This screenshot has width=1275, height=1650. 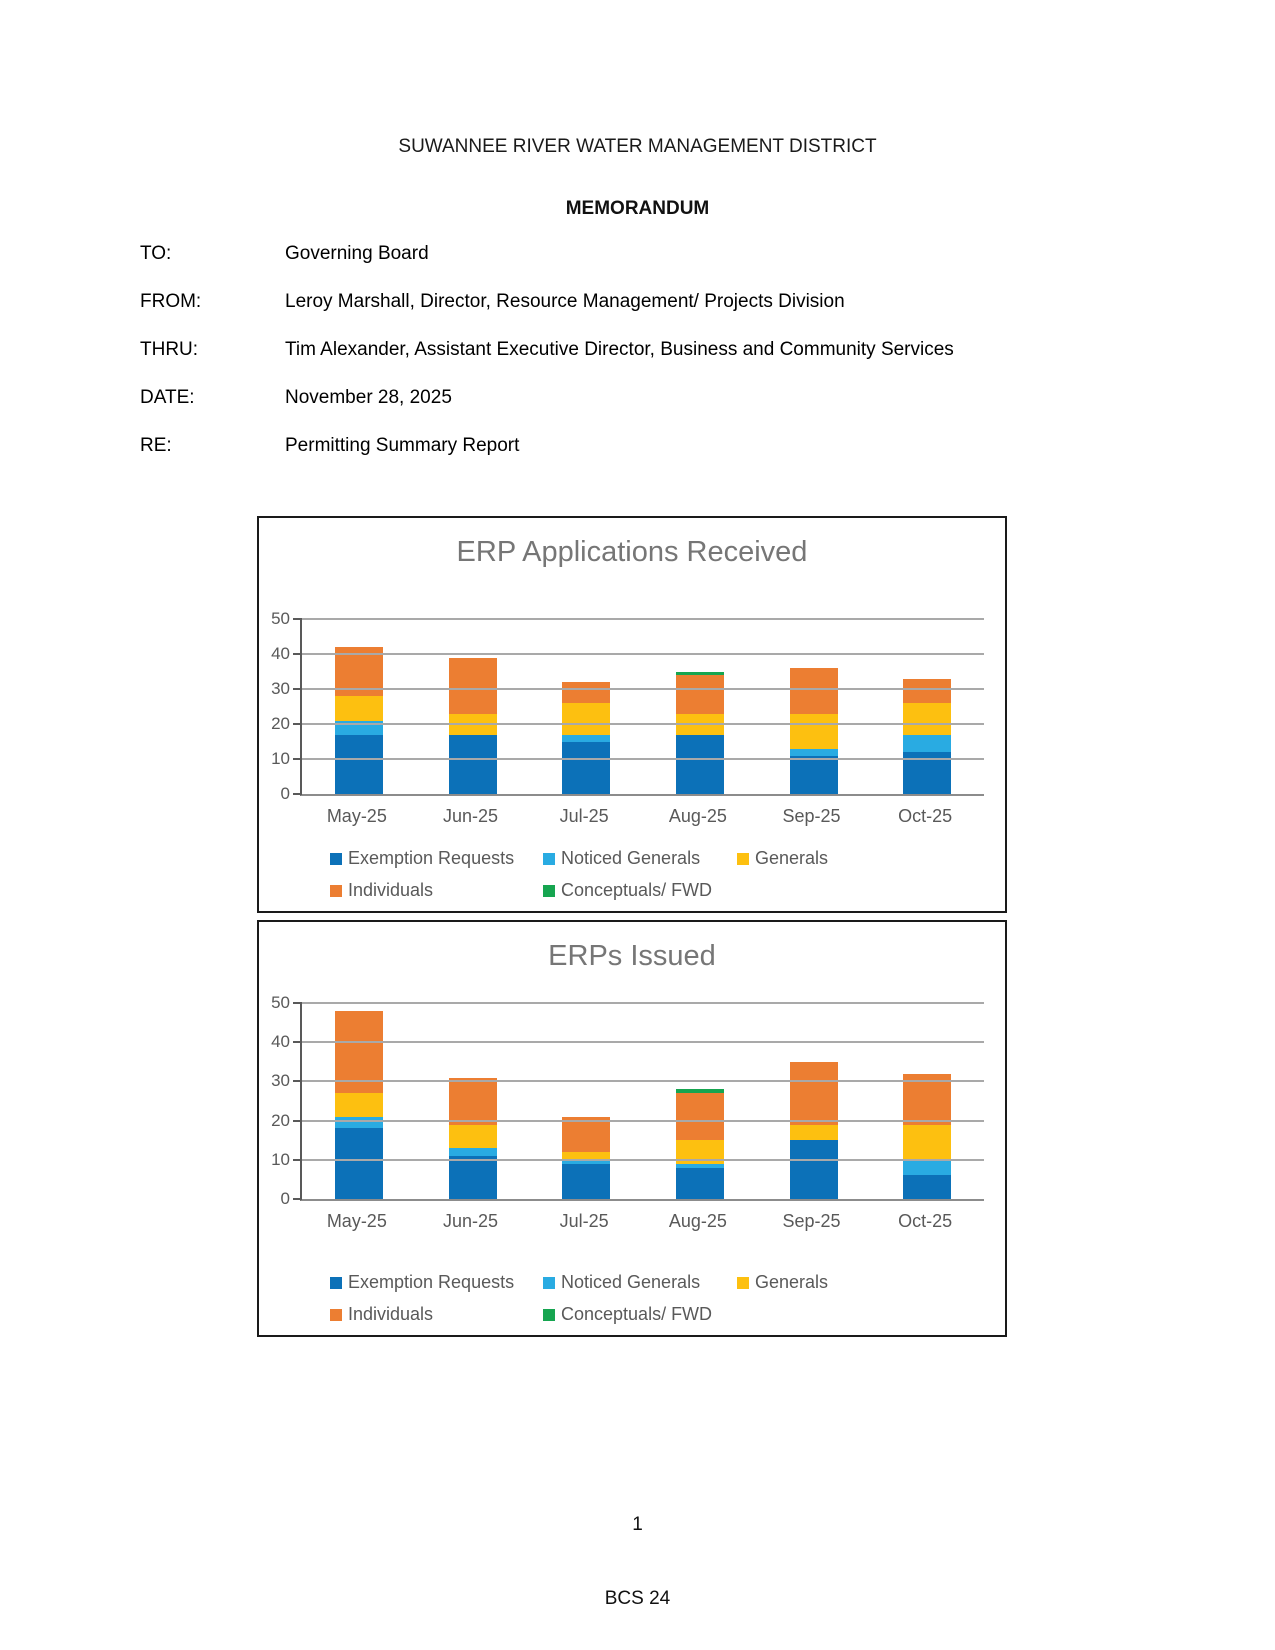 What do you see at coordinates (436, 890) in the screenshot?
I see `legend-item-individuals: Individuals` at bounding box center [436, 890].